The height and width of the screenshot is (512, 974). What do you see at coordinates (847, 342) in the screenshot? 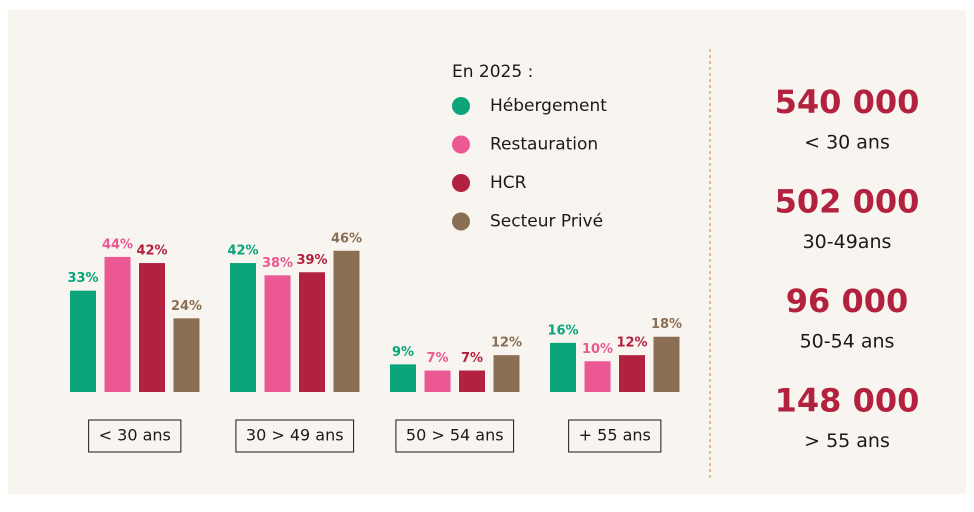
I see `stat-label: 50-54 ans` at bounding box center [847, 342].